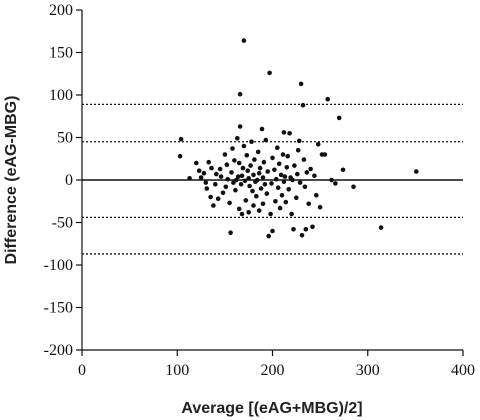 The width and height of the screenshot is (480, 420). I want to click on x-tick-label: 100, so click(177, 370).